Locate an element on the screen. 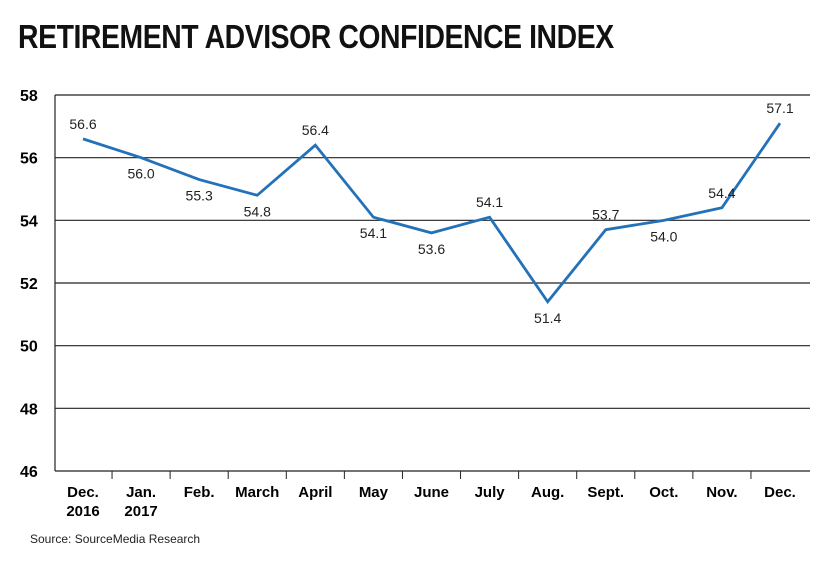 This screenshot has width=840, height=570. x-tick-label-line: Sept. is located at coordinates (605, 492).